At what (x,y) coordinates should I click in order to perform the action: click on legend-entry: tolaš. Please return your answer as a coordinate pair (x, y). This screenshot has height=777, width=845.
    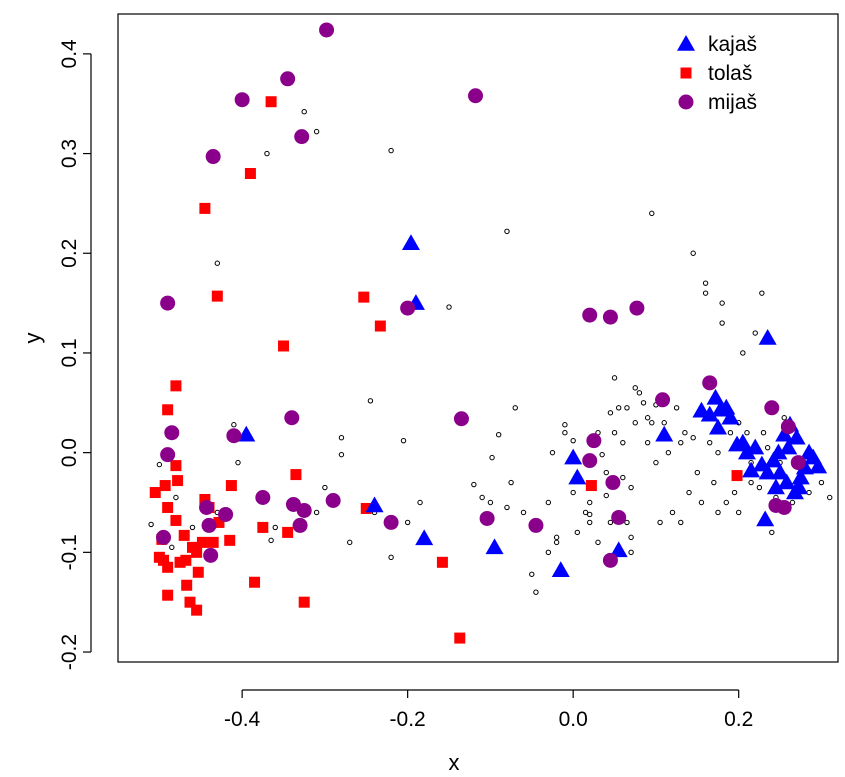
    Looking at the image, I should click on (716, 73).